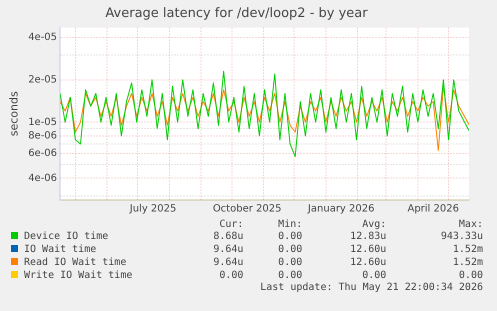 The width and height of the screenshot is (497, 311). I want to click on text: 943.33u, so click(461, 236).